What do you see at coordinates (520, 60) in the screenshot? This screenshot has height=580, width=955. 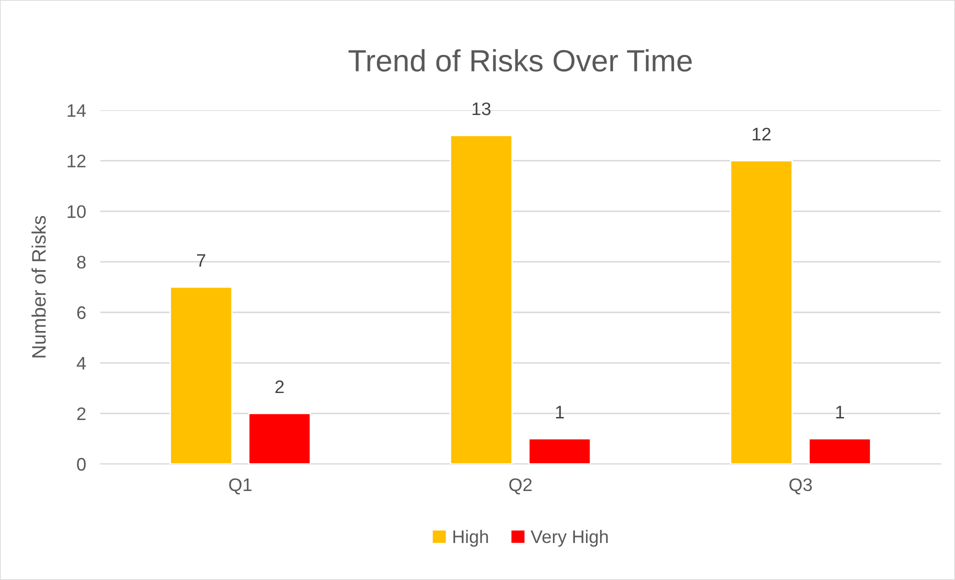 I see `chart-title: Trend of Risks Over Time` at bounding box center [520, 60].